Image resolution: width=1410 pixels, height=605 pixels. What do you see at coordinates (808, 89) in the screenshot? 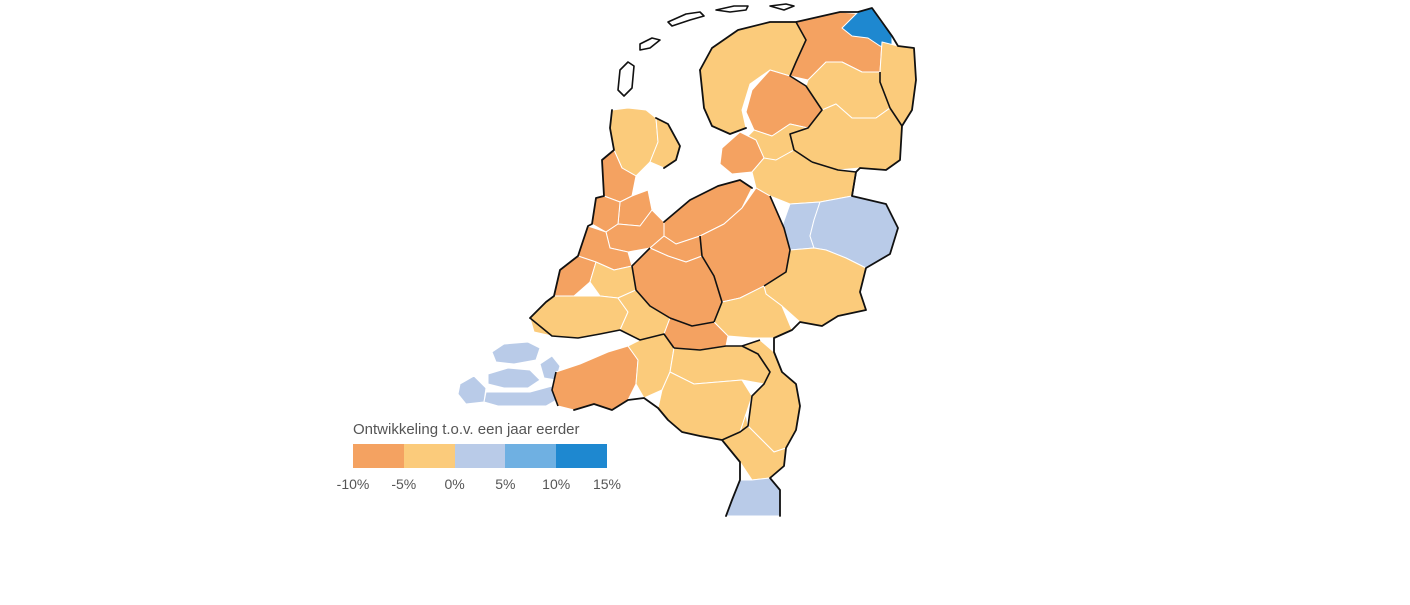
I see `north-regions` at bounding box center [808, 89].